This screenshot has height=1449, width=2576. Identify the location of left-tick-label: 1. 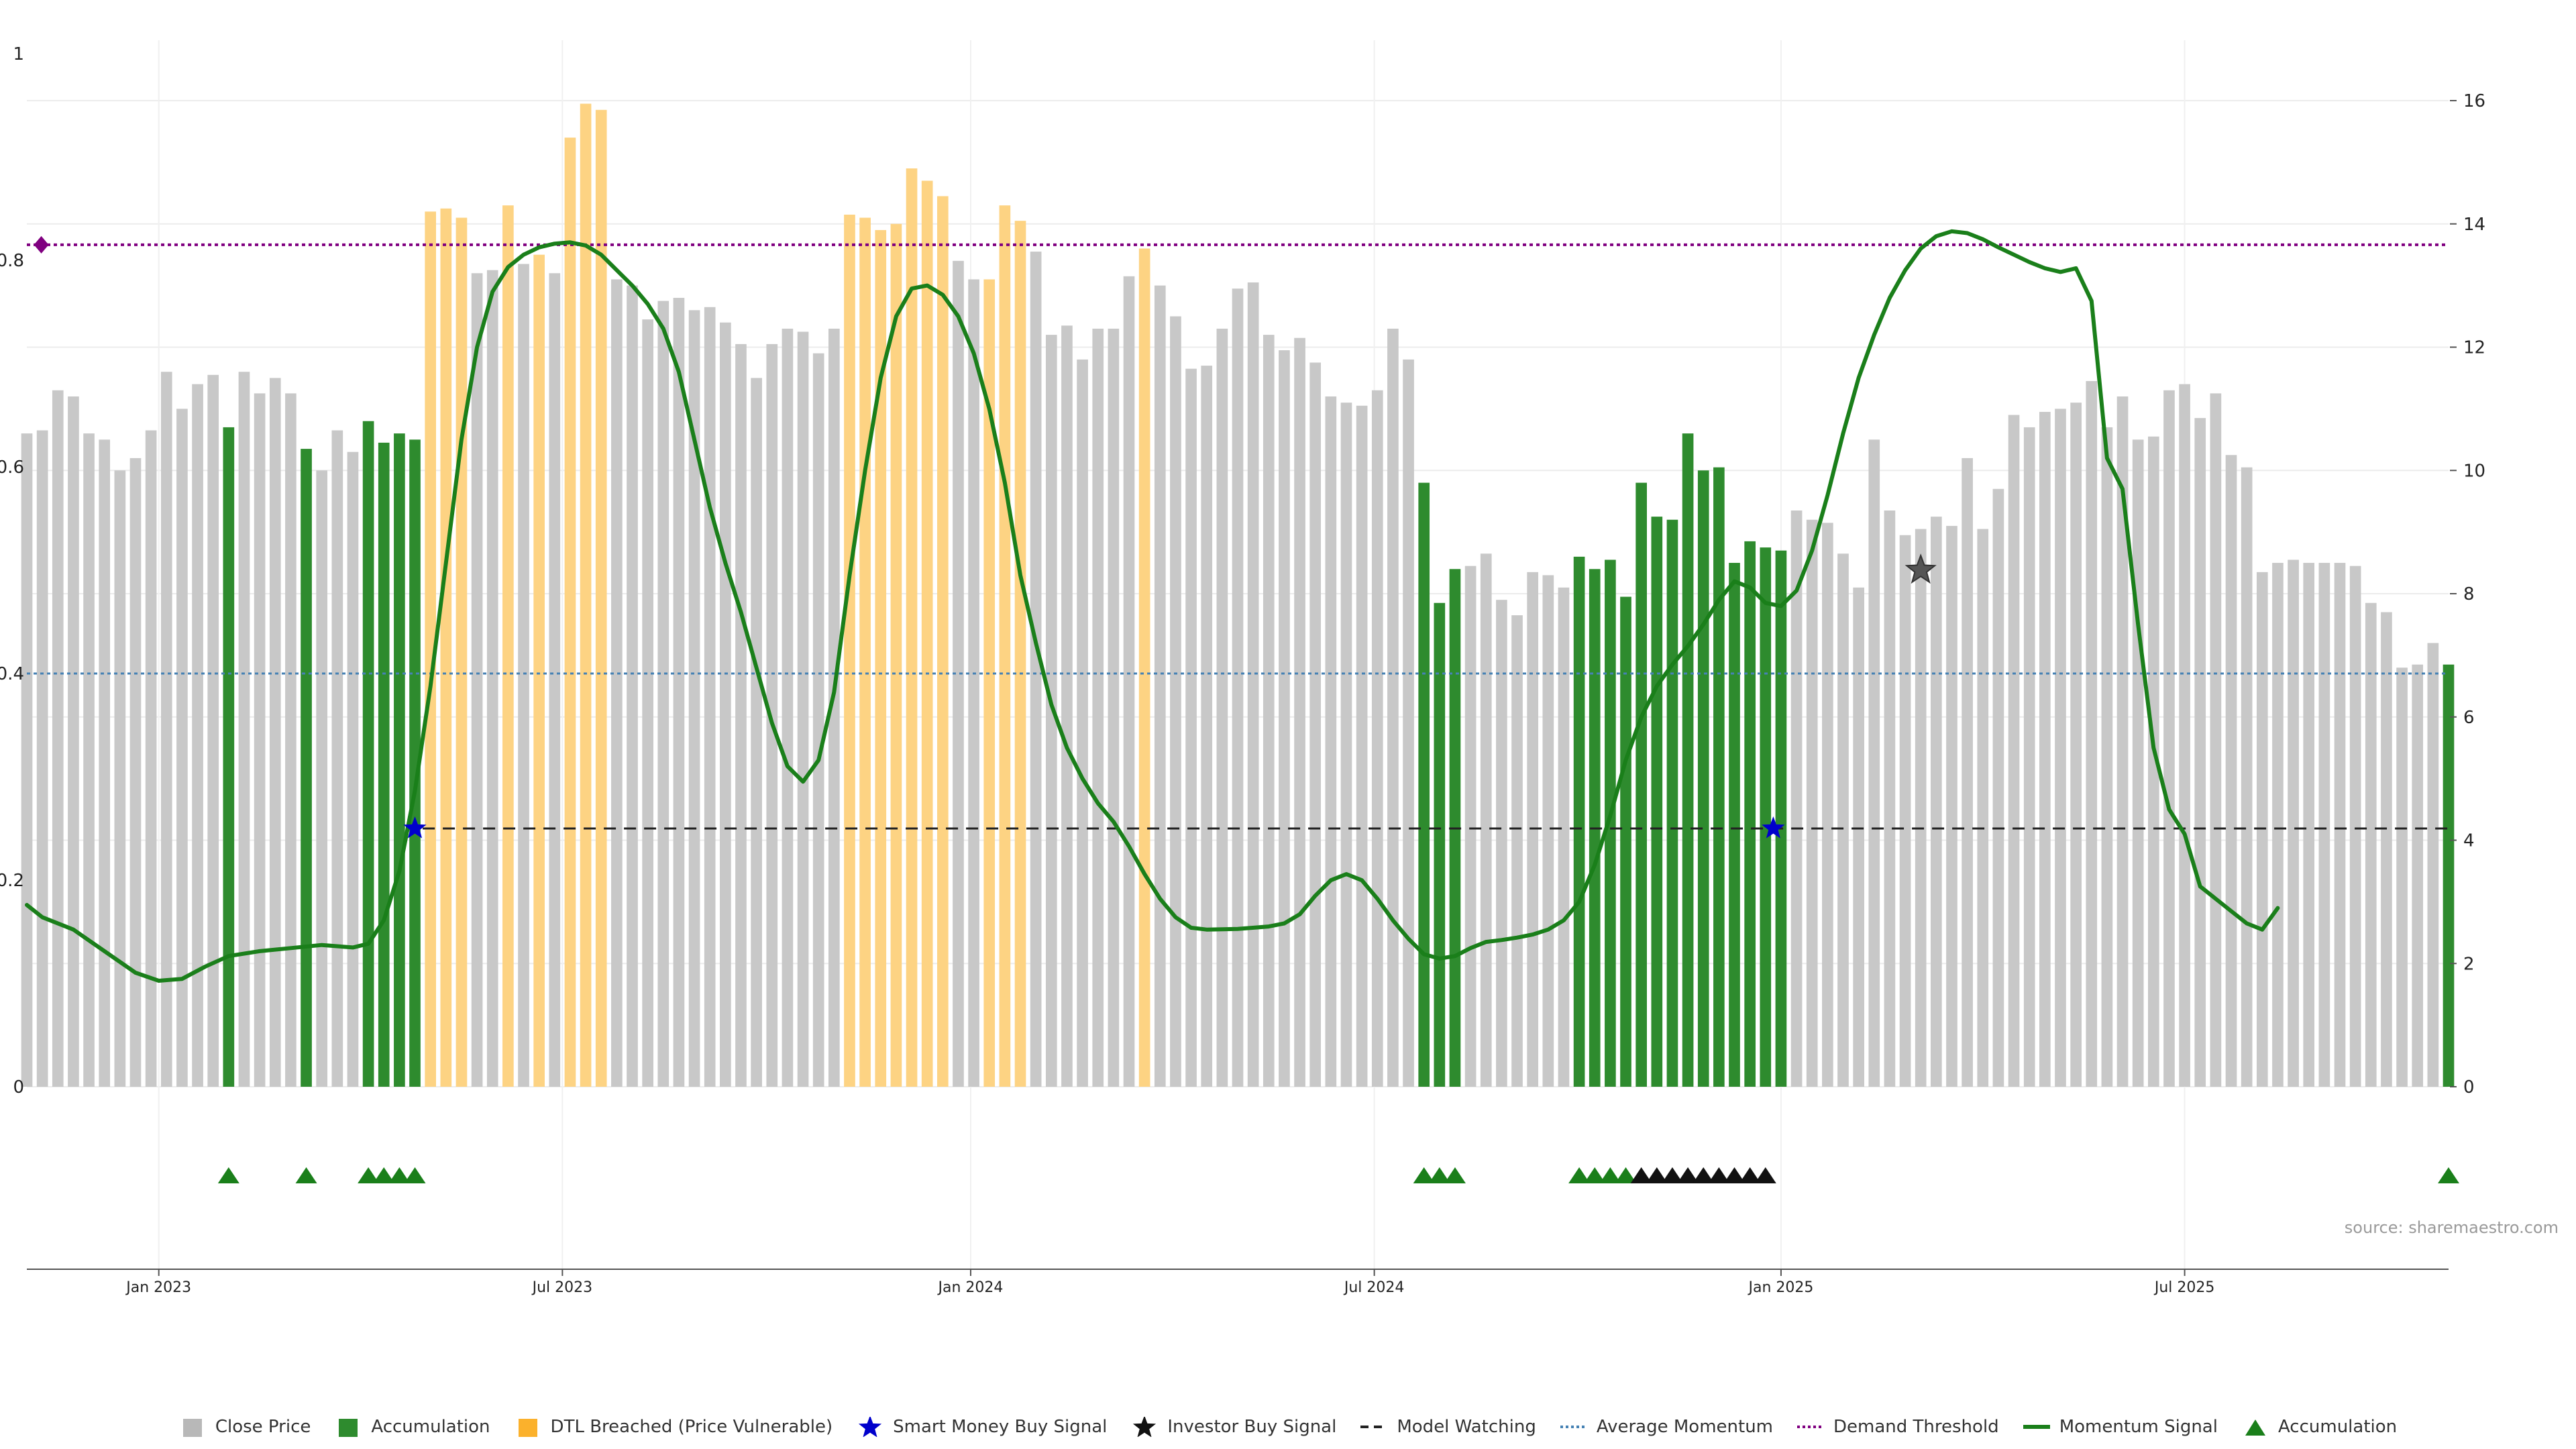
(18, 54).